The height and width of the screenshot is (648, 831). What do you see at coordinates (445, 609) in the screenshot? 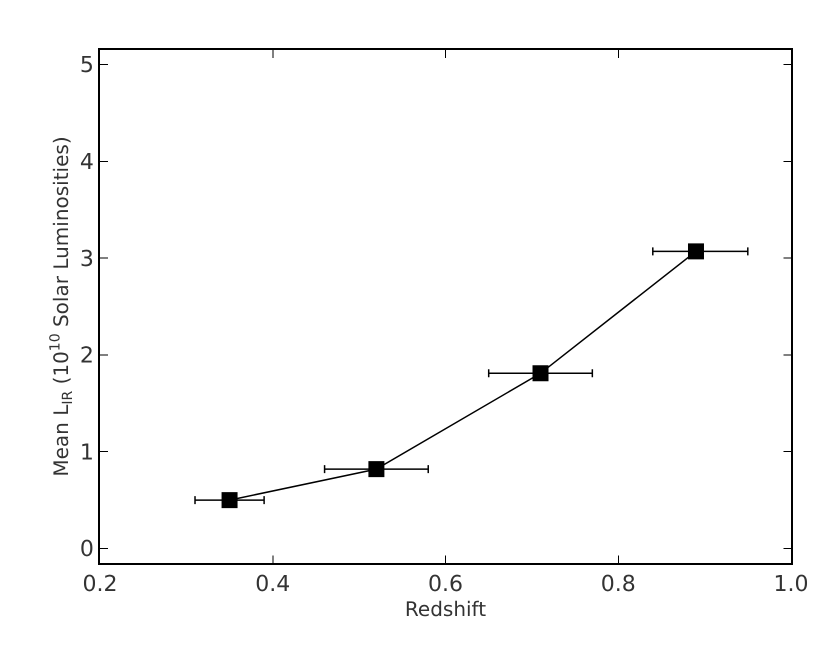
I see `x-axis-title: Redshift` at bounding box center [445, 609].